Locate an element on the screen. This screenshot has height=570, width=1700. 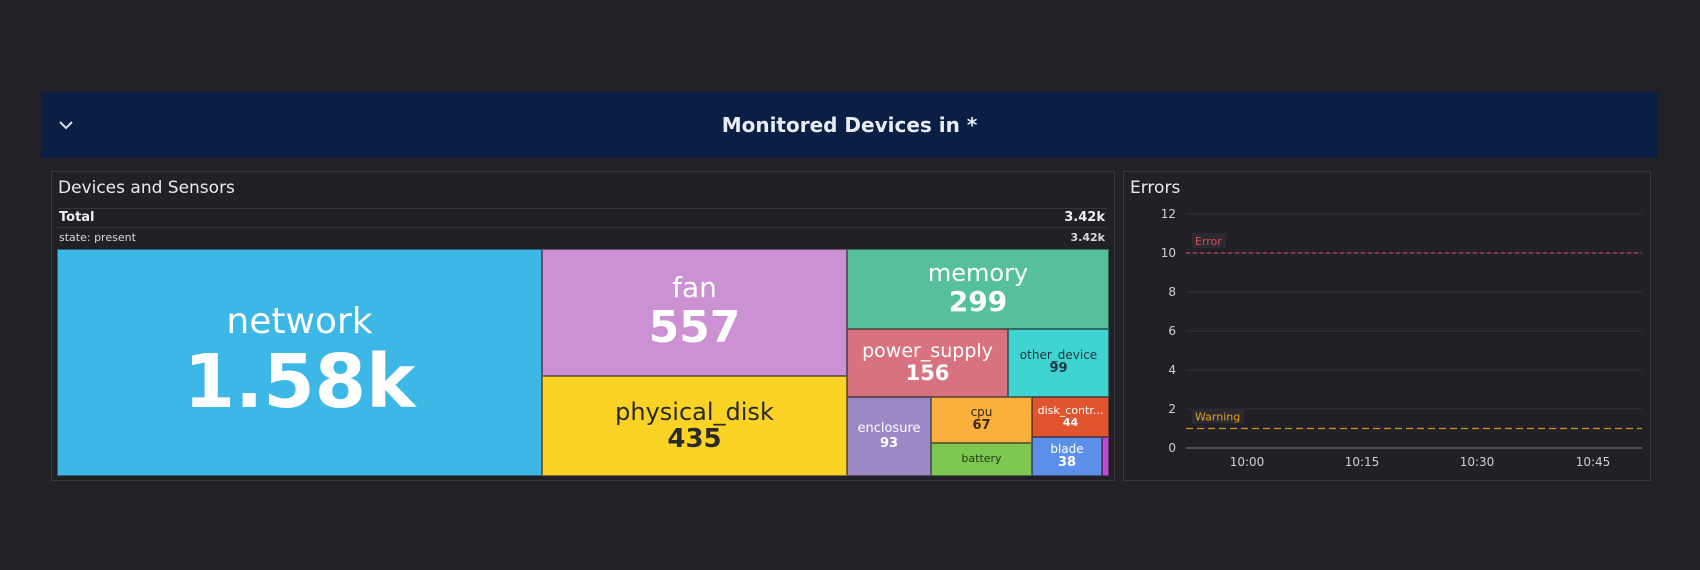
tile-value: 299 is located at coordinates (978, 301).